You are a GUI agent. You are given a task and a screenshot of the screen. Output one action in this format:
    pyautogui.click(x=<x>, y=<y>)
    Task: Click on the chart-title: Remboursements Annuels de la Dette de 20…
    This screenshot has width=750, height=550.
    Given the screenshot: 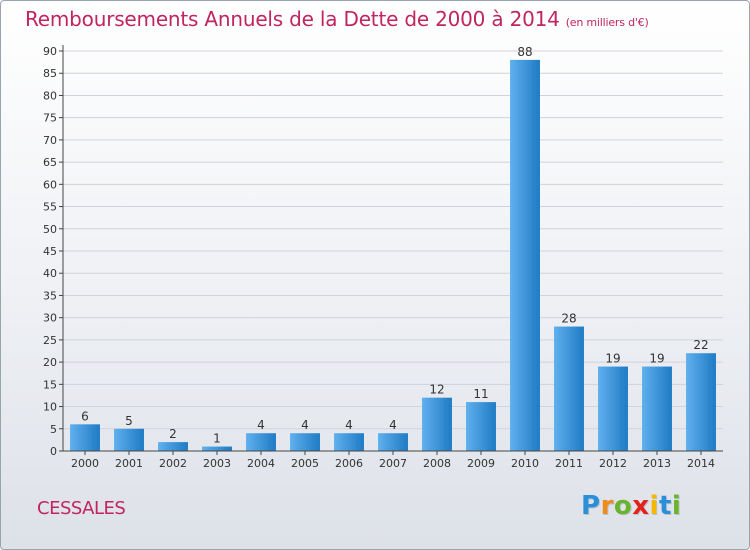 What is the action you would take?
    pyautogui.click(x=337, y=19)
    